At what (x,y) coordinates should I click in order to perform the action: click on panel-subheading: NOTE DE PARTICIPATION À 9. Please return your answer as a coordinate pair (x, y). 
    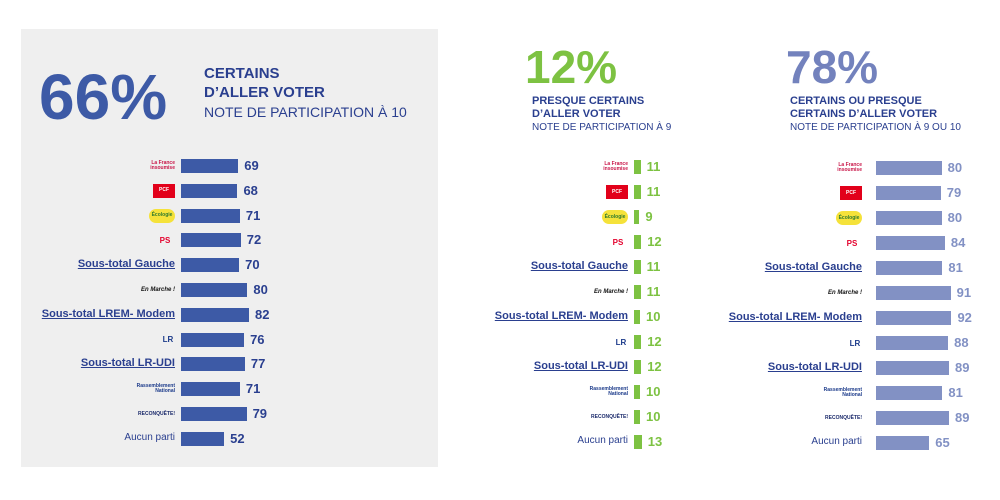
    Looking at the image, I should click on (602, 127).